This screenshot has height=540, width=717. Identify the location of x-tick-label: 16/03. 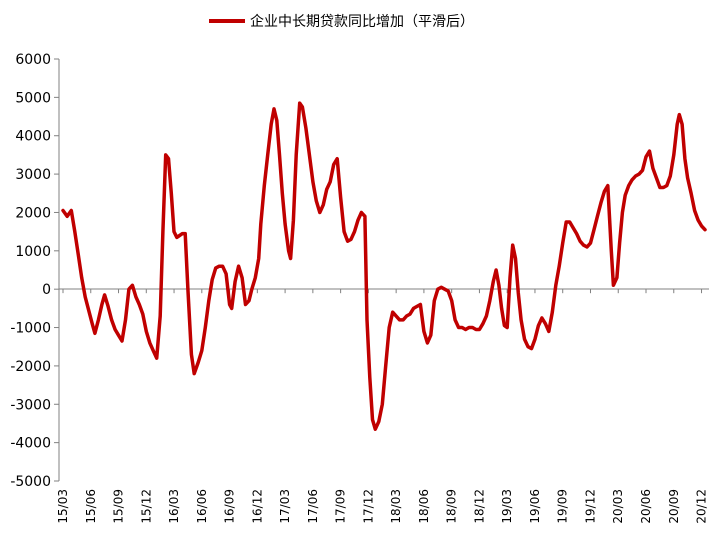
(174, 506).